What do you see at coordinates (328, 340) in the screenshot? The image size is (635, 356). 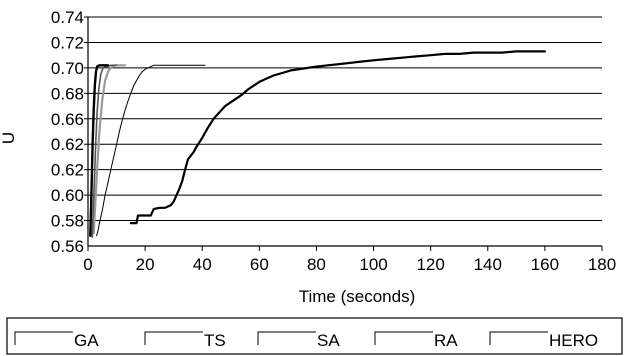 I see `legend-label: SA` at bounding box center [328, 340].